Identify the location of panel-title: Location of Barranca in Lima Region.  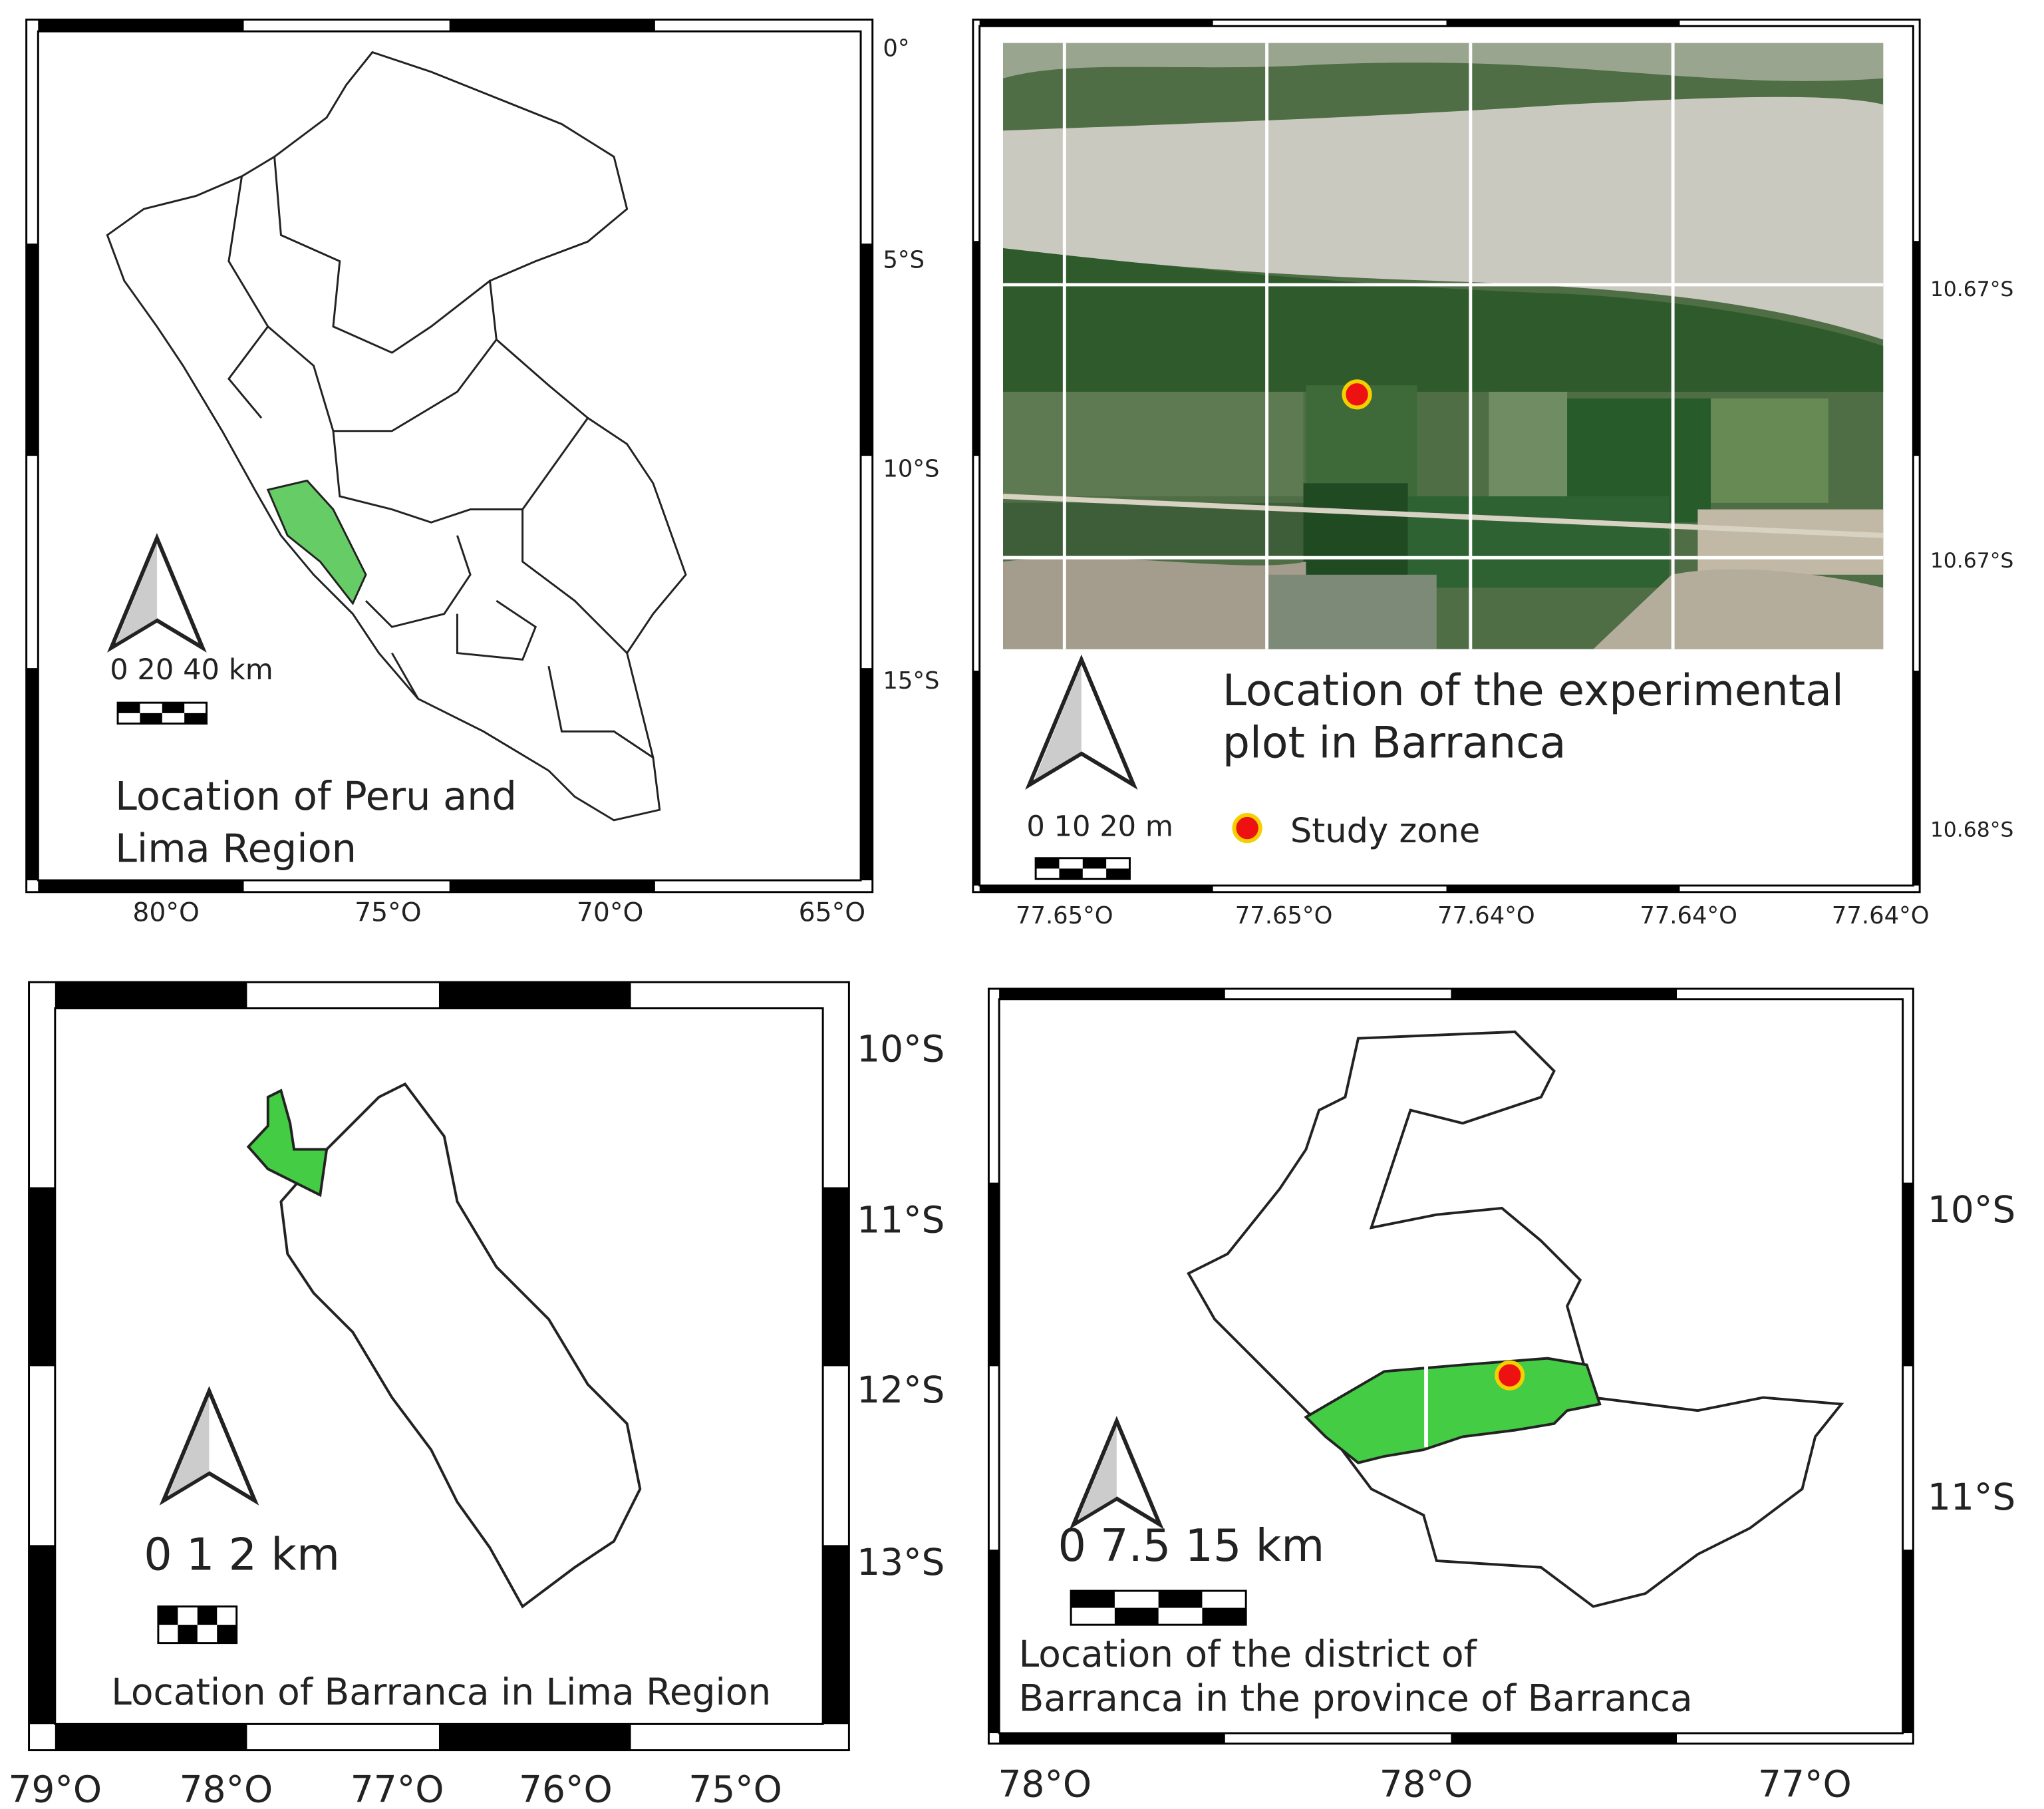
(441, 1692).